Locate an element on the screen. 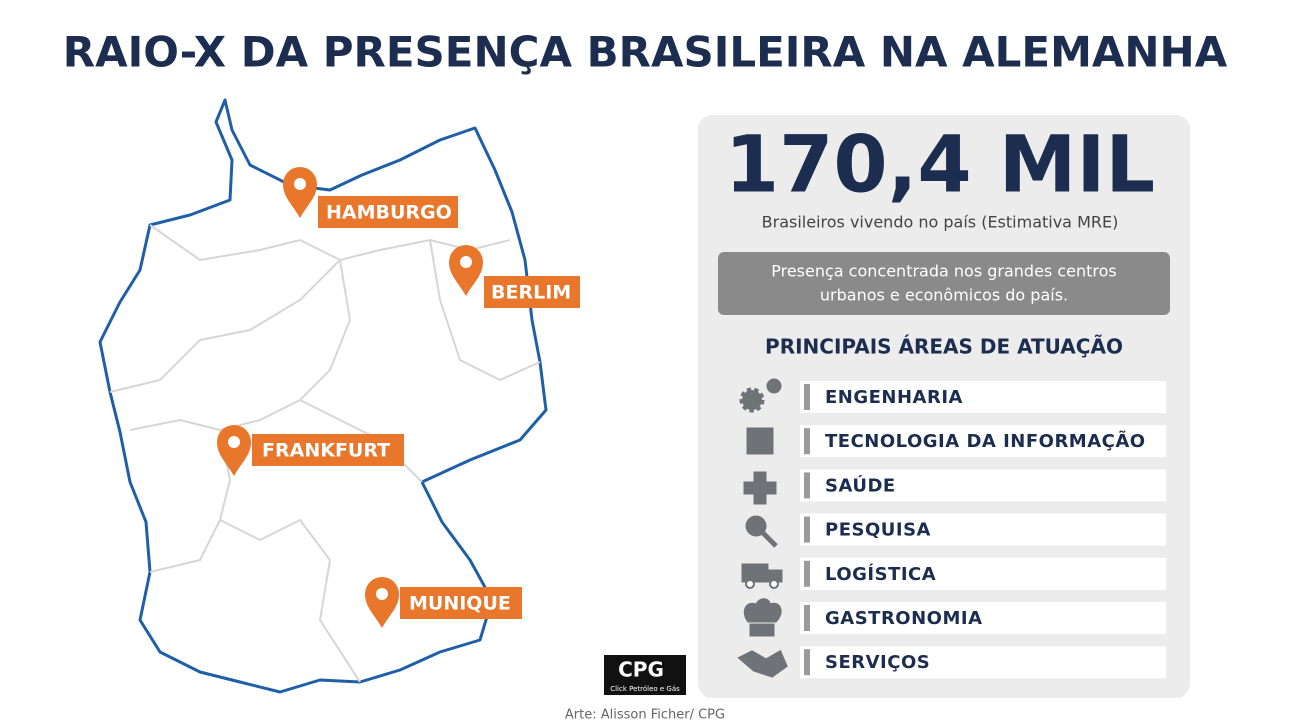 The height and width of the screenshot is (726, 1290). city-marker: BERLIM is located at coordinates (514, 276).